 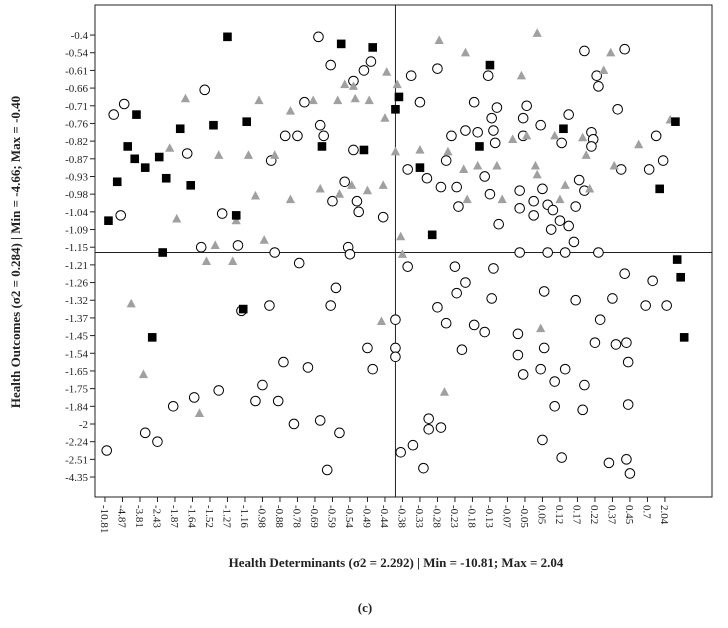 What do you see at coordinates (454, 516) in the screenshot?
I see `x-tick-label: -0.23` at bounding box center [454, 516].